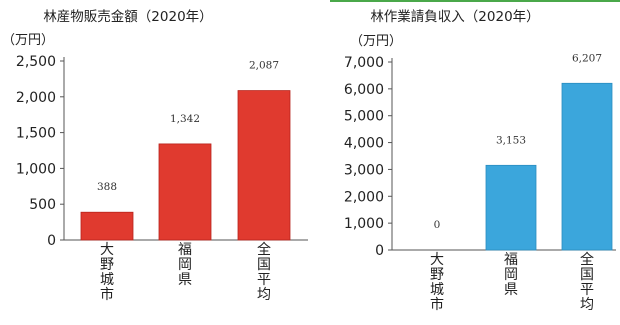  Describe the element at coordinates (42, 205) in the screenshot. I see `y-tick-label: 500` at that location.